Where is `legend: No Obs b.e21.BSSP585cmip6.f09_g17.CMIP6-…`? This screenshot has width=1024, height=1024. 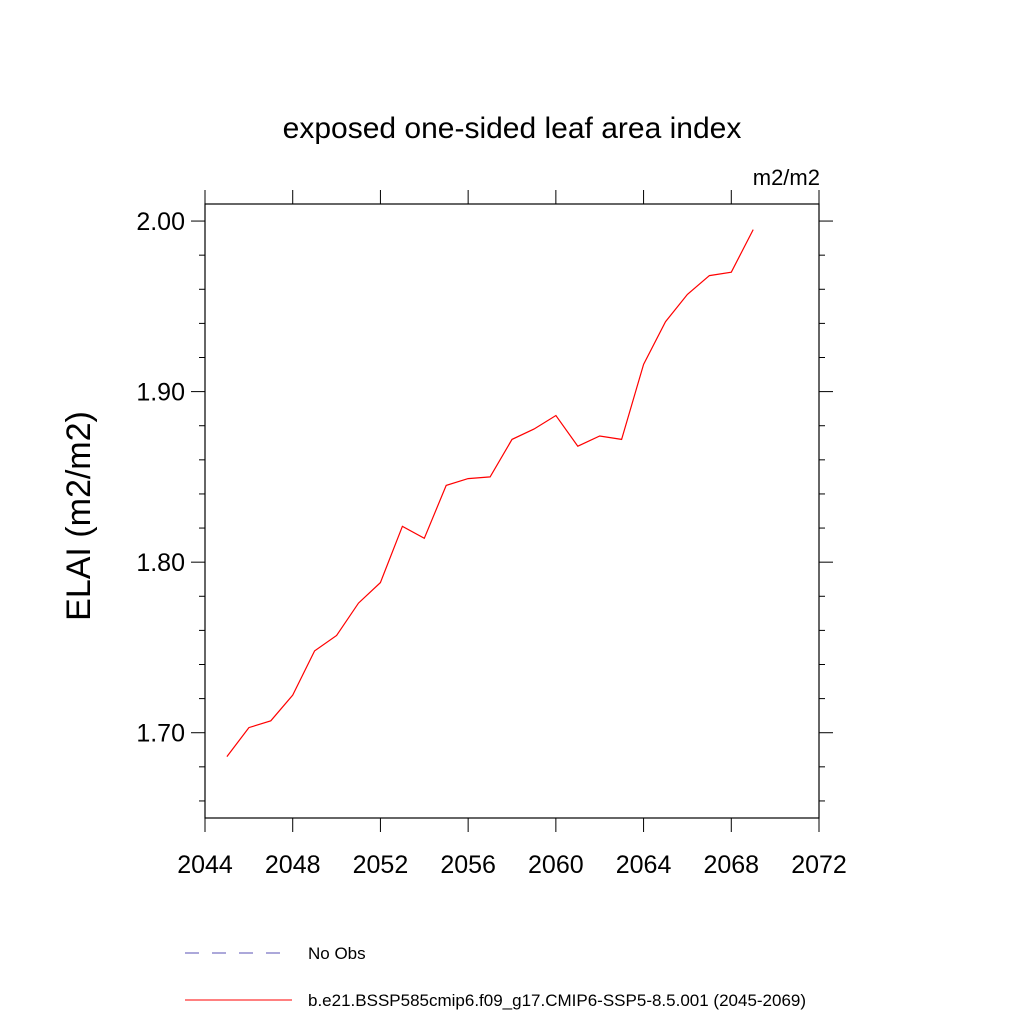
legend: No Obs b.e21.BSSP585cmip6.f09_g17.CMIP6-… is located at coordinates (495, 977).